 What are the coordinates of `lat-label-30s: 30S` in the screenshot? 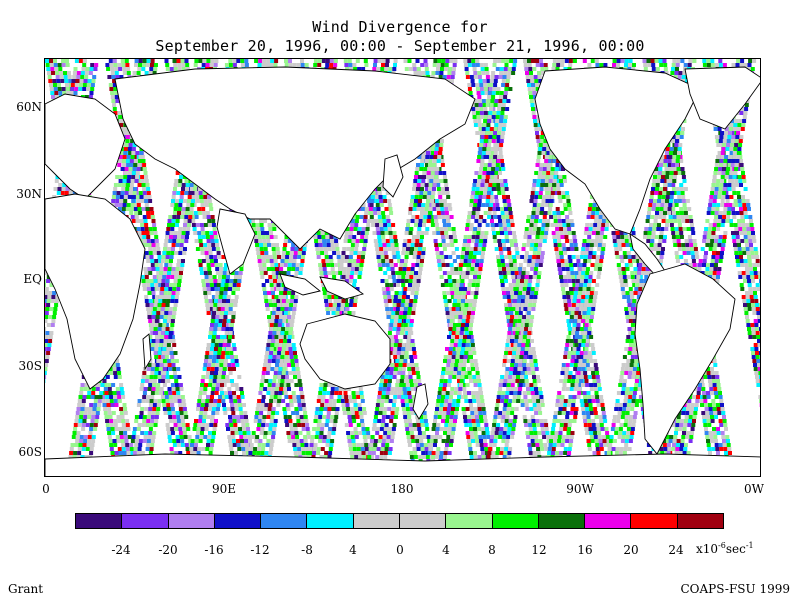 It's located at (30, 366).